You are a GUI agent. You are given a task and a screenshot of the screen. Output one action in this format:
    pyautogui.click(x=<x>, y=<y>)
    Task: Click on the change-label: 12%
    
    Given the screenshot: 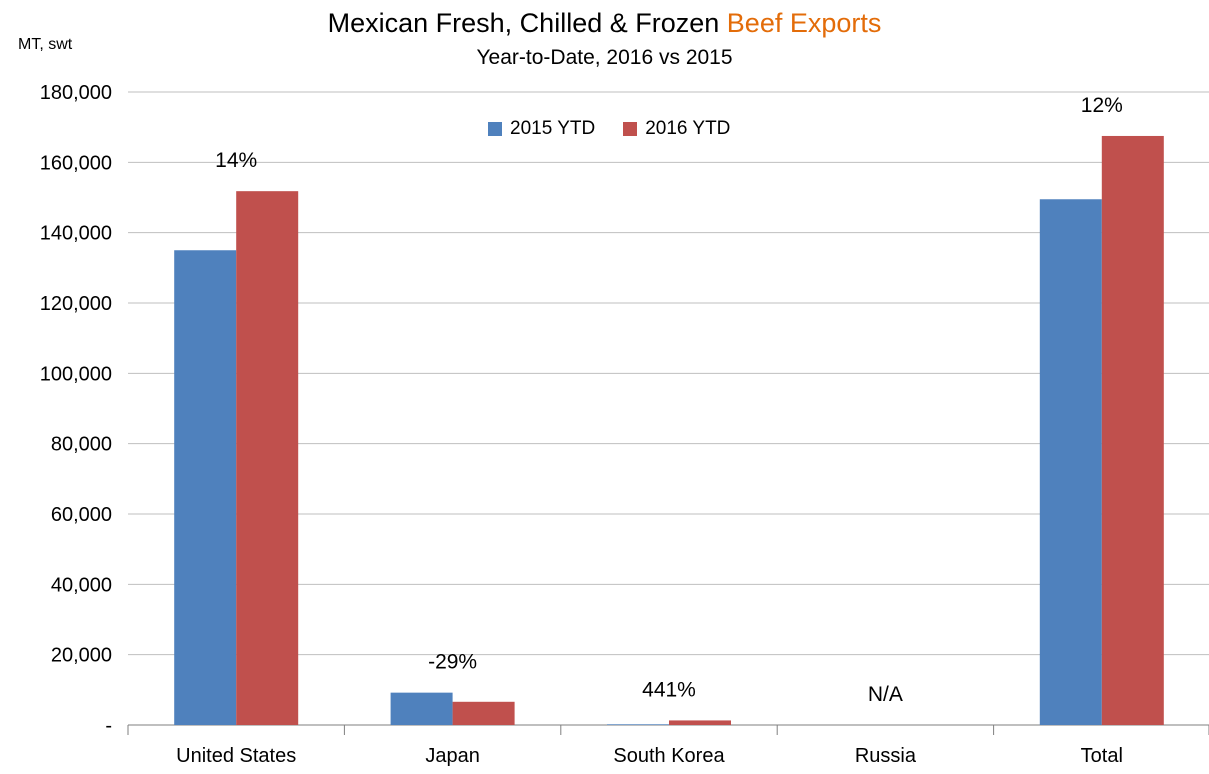 What is the action you would take?
    pyautogui.click(x=1102, y=105)
    